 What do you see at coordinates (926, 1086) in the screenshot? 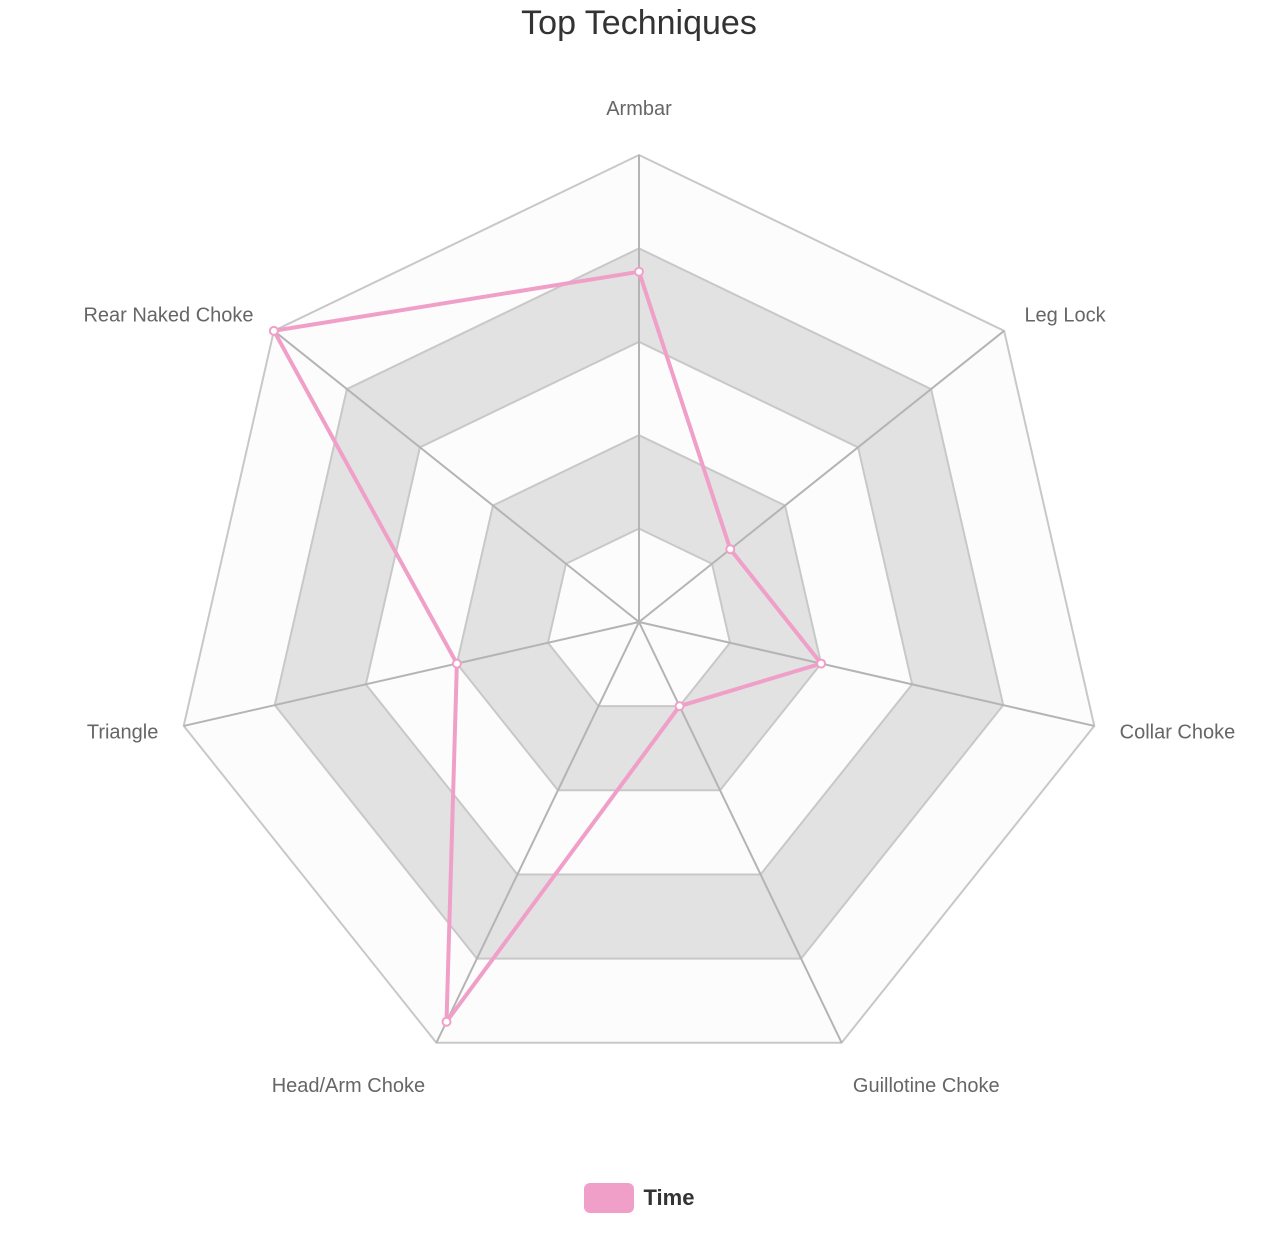
I see `axis-label-3: Guillotine Choke` at bounding box center [926, 1086].